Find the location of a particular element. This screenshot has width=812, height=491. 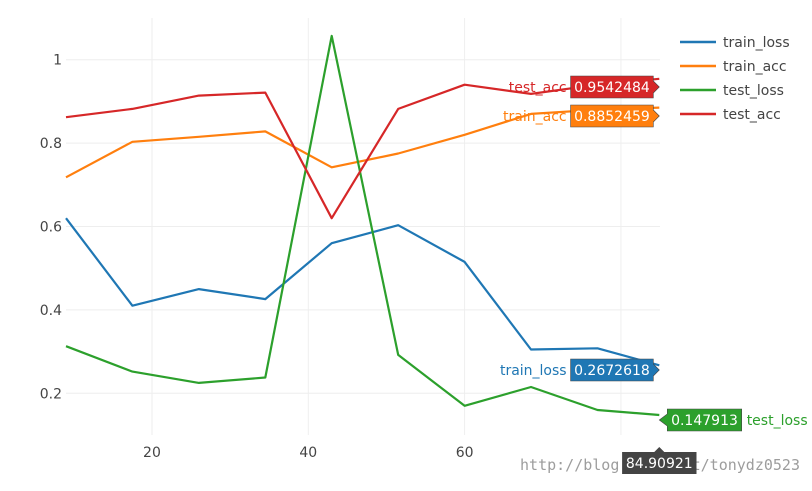

hover-label-test-loss: 0.147913 test_loss is located at coordinates (733, 420).